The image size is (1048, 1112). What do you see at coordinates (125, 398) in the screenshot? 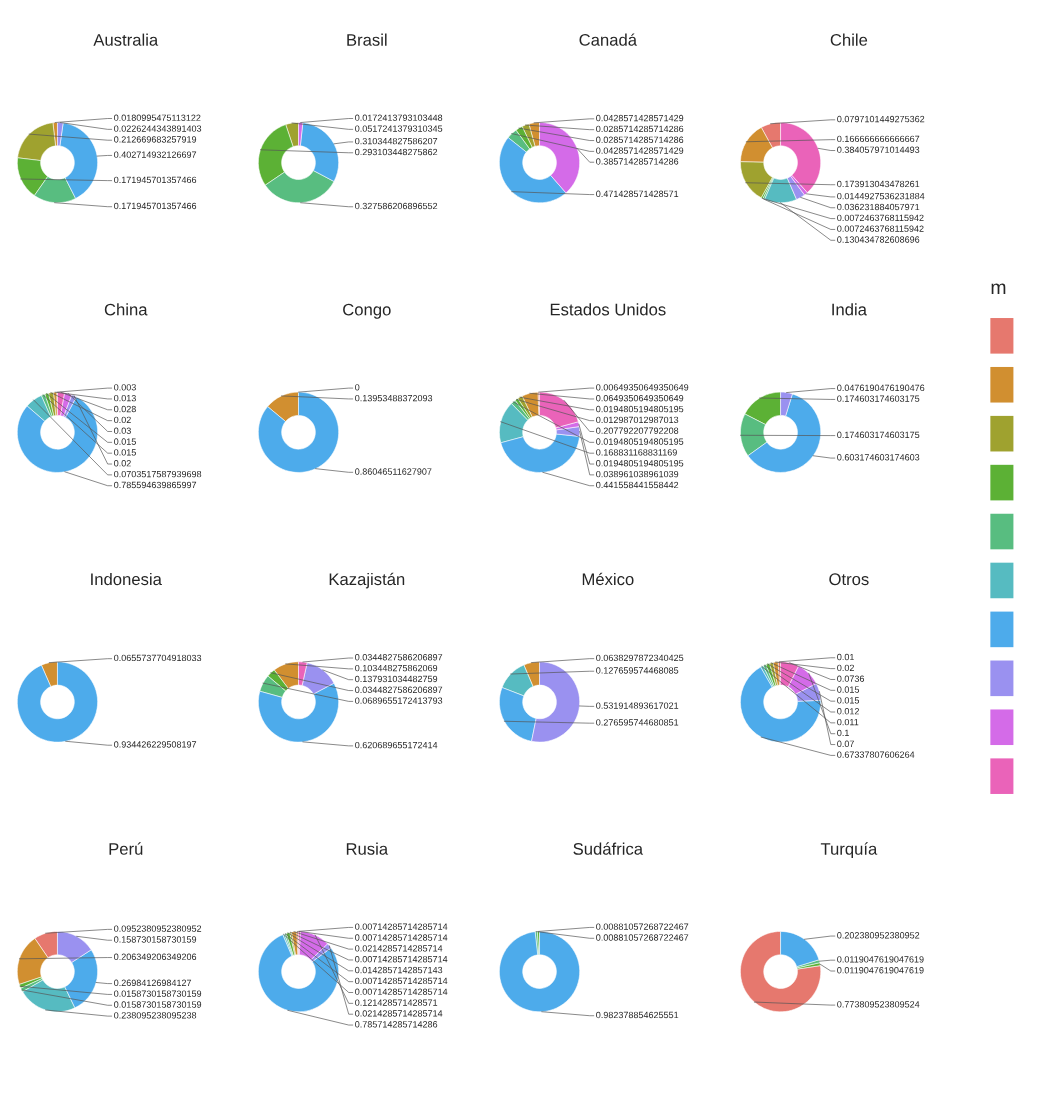
I see `data-label: 0.013` at bounding box center [125, 398].